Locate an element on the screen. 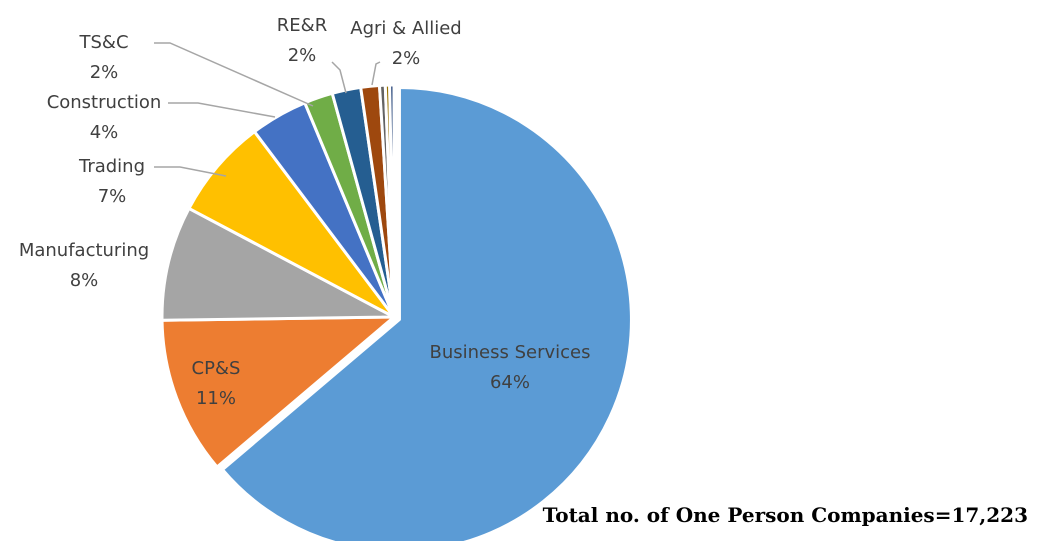 This screenshot has height=541, width=1044. pie-slice-cpands is located at coordinates (278, 392).